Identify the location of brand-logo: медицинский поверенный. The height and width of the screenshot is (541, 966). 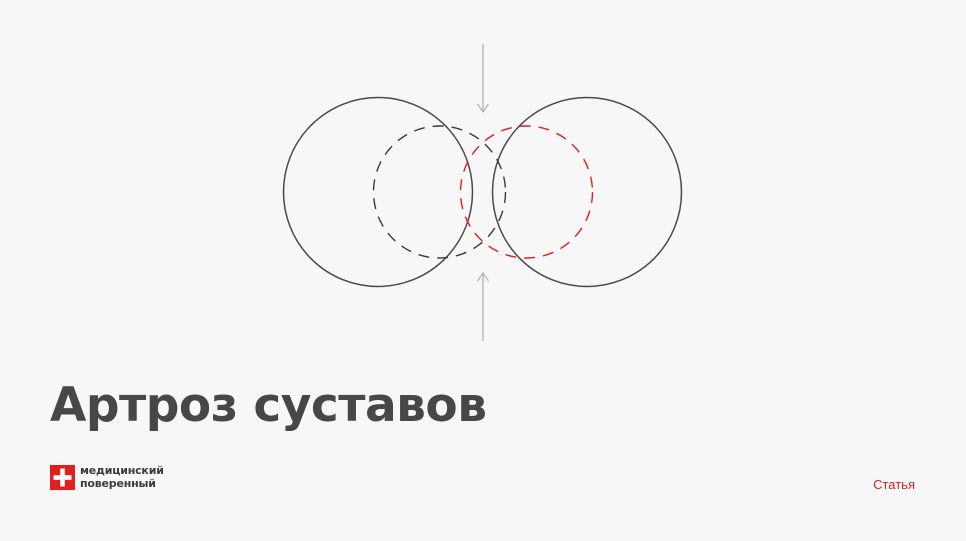
(107, 477).